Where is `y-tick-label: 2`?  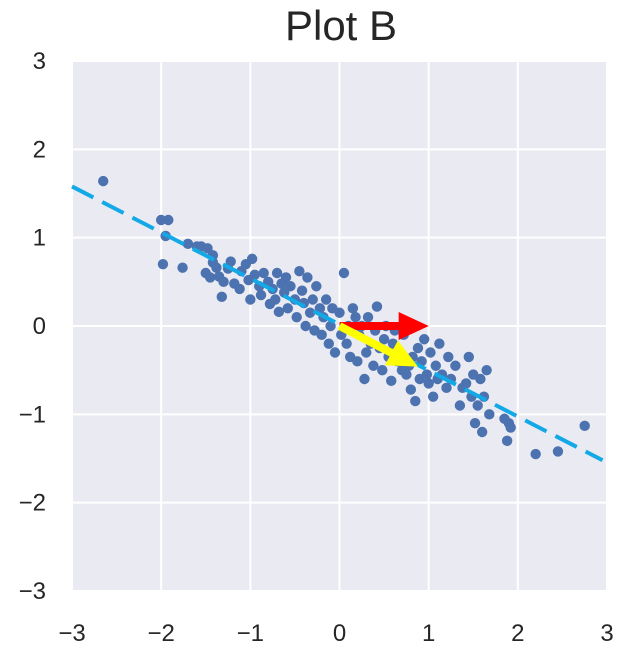 y-tick-label: 2 is located at coordinates (39, 149).